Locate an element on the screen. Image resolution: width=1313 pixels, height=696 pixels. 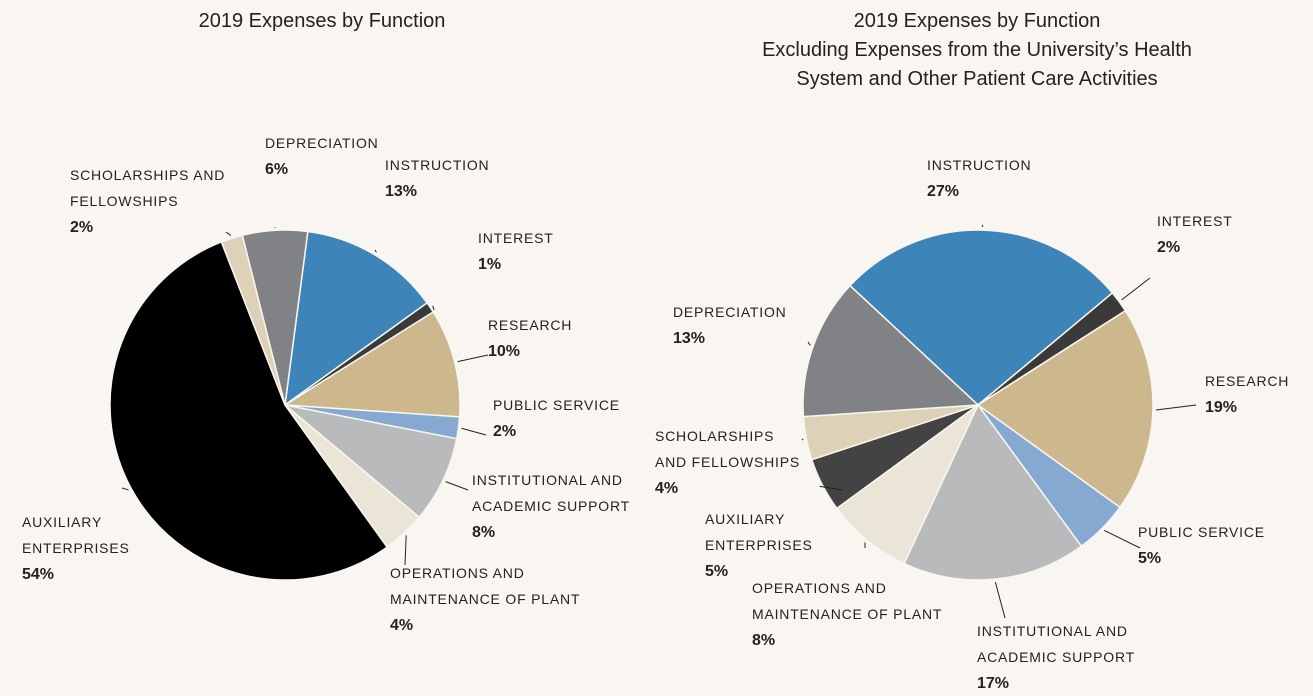
value-label: 10% is located at coordinates (504, 351).